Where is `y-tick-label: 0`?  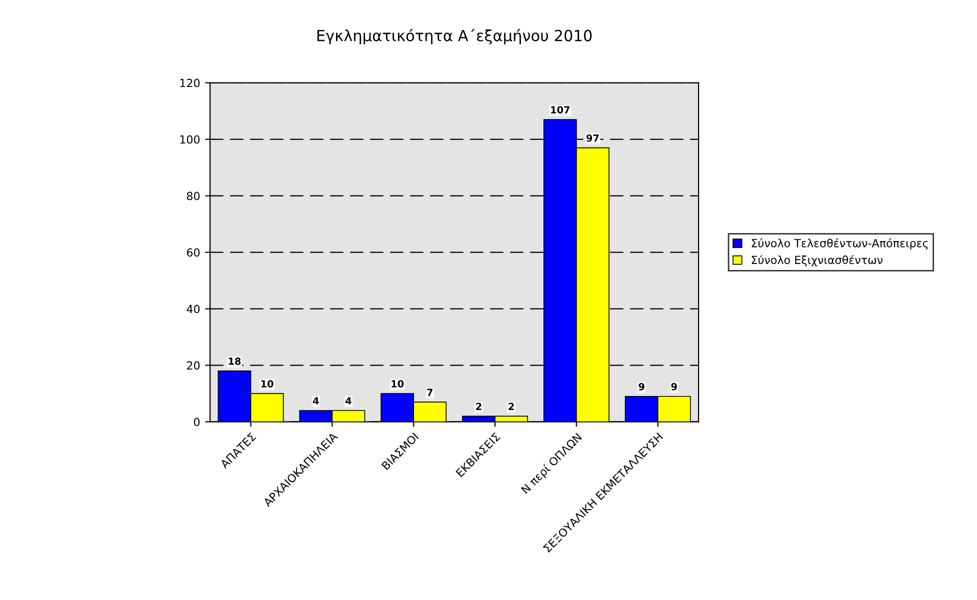
y-tick-label: 0 is located at coordinates (197, 422).